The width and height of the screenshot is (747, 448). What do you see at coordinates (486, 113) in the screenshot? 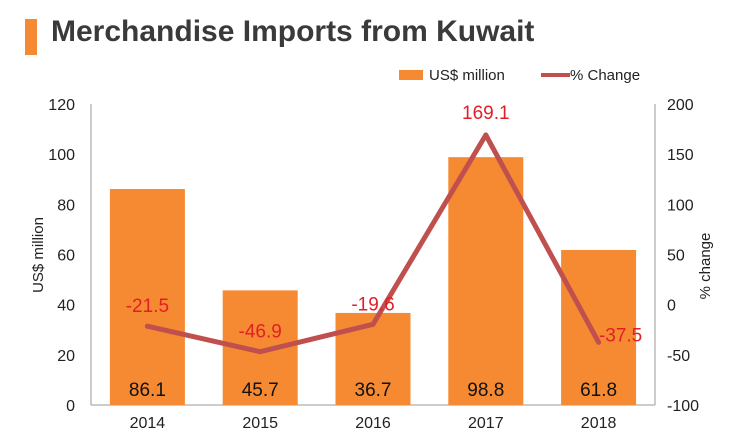
I see `line-value-label: 169.1` at bounding box center [486, 113].